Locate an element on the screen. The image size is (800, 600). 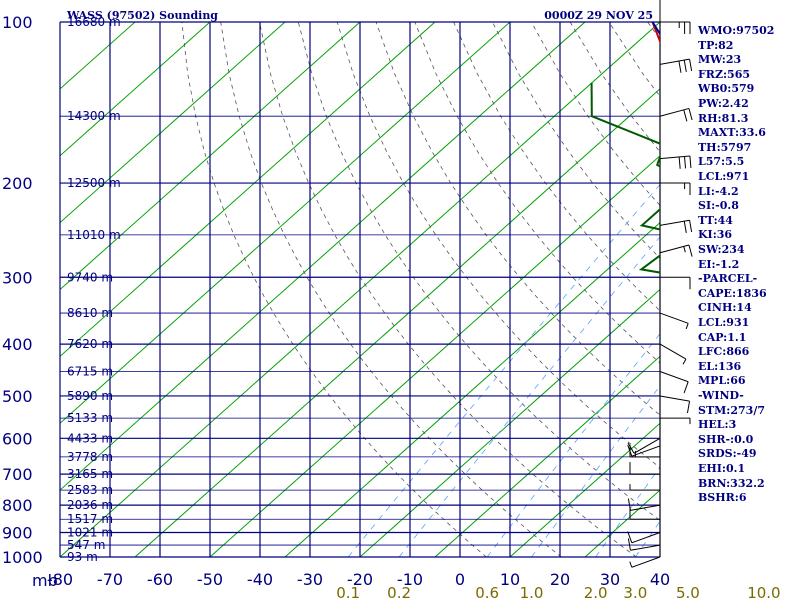
index-value: PW:2.42 is located at coordinates (723, 103).